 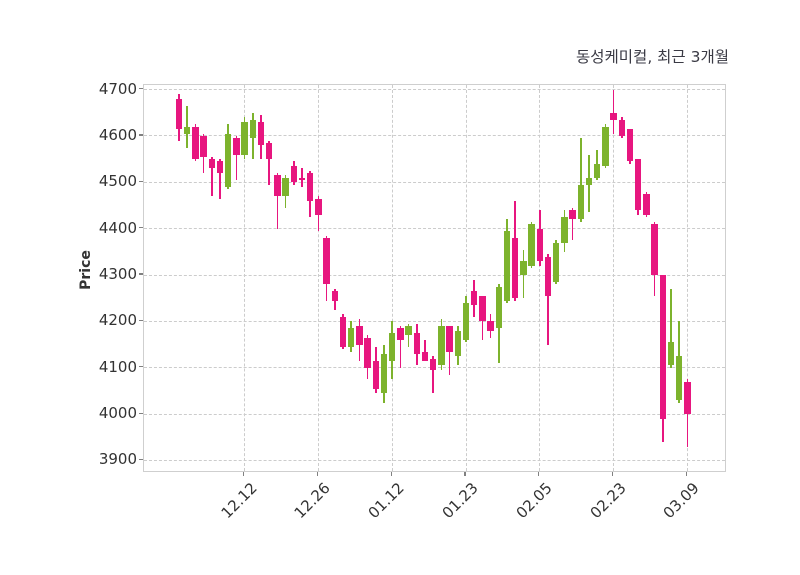 What do you see at coordinates (652, 57) in the screenshot?
I see `chart-title: 동성케미컬, 최근 3개월` at bounding box center [652, 57].